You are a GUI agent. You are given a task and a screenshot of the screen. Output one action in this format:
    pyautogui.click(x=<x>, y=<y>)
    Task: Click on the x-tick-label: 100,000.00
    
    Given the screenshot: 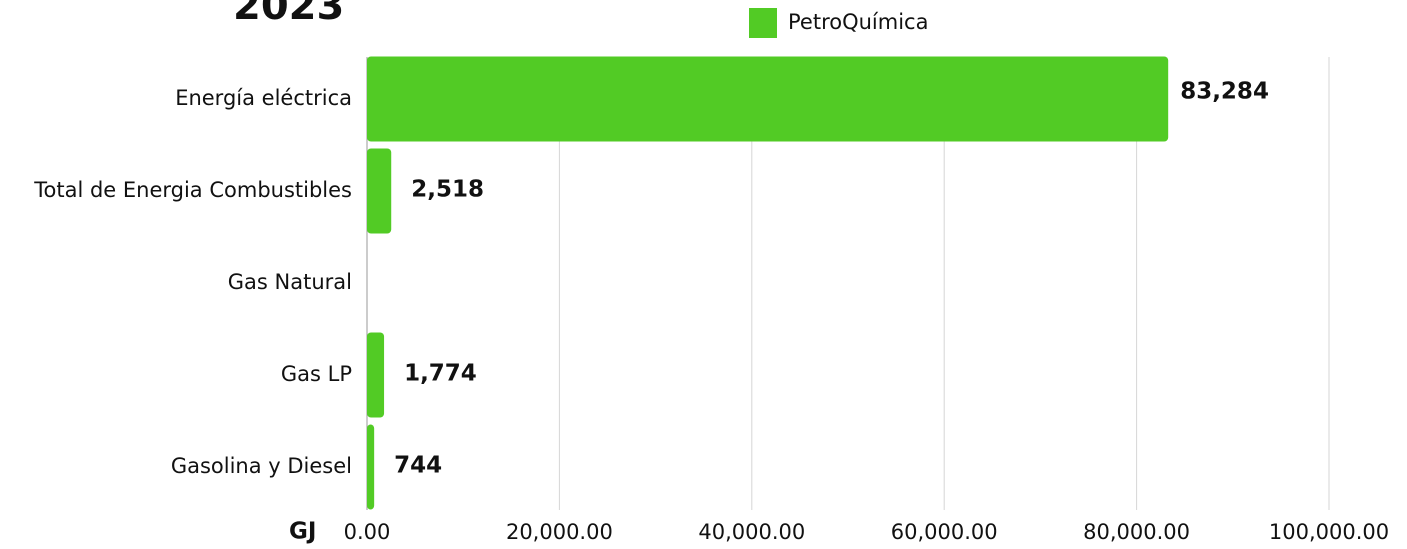 What is the action you would take?
    pyautogui.click(x=1329, y=532)
    